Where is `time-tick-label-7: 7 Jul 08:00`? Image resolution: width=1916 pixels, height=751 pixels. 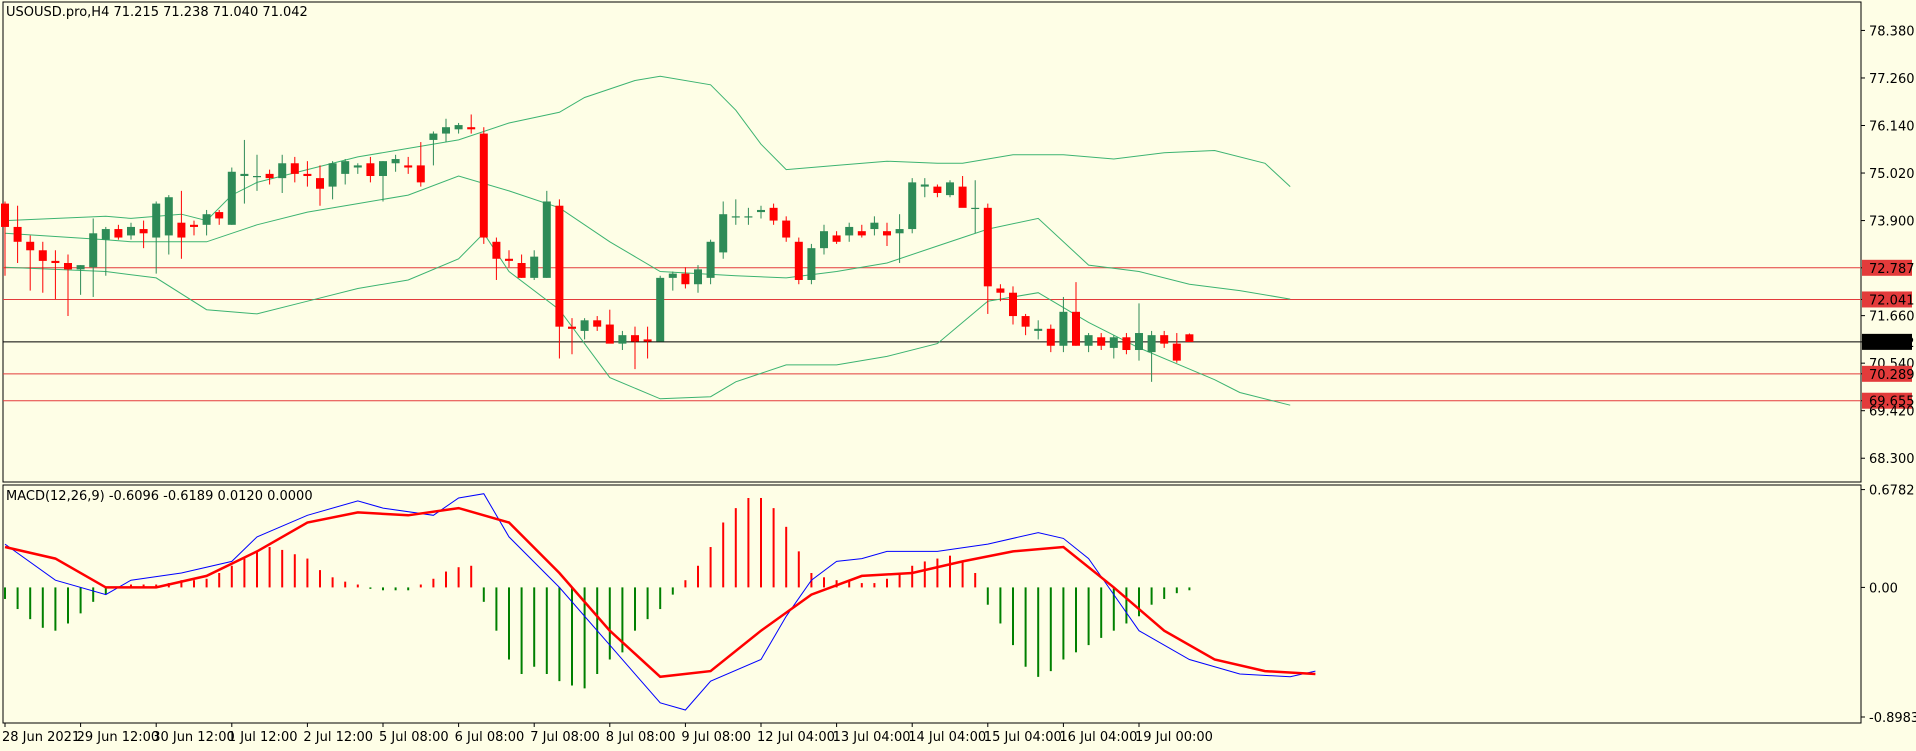
time-tick-label-7: 7 Jul 08:00 is located at coordinates (565, 737).